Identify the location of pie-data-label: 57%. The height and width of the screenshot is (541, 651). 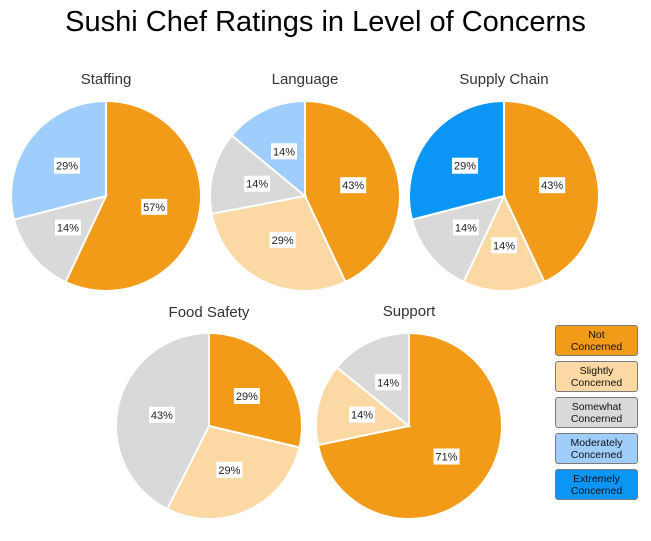
(154, 206).